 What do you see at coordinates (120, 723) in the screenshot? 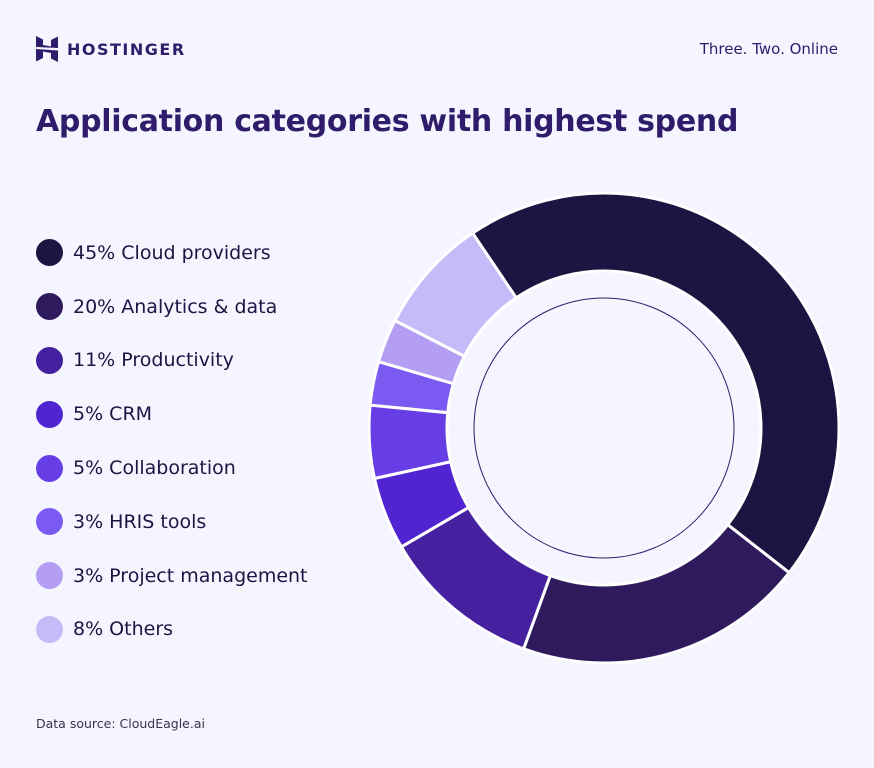
I see `data-source: Data source: CloudEagle.ai` at bounding box center [120, 723].